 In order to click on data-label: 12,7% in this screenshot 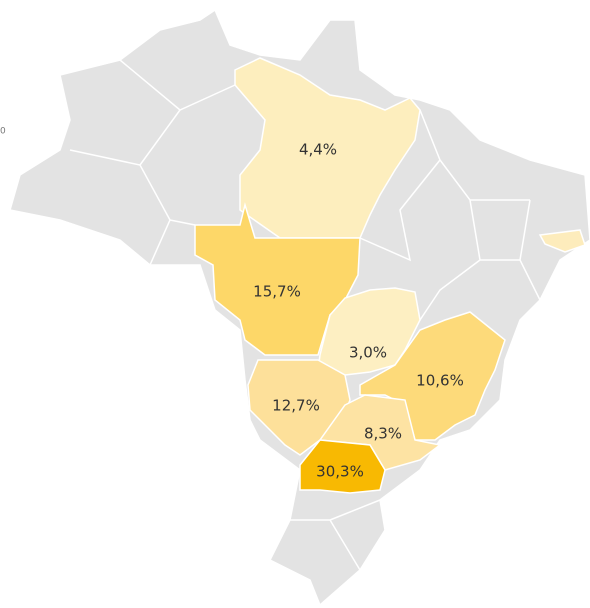, I will do `click(296, 406)`.